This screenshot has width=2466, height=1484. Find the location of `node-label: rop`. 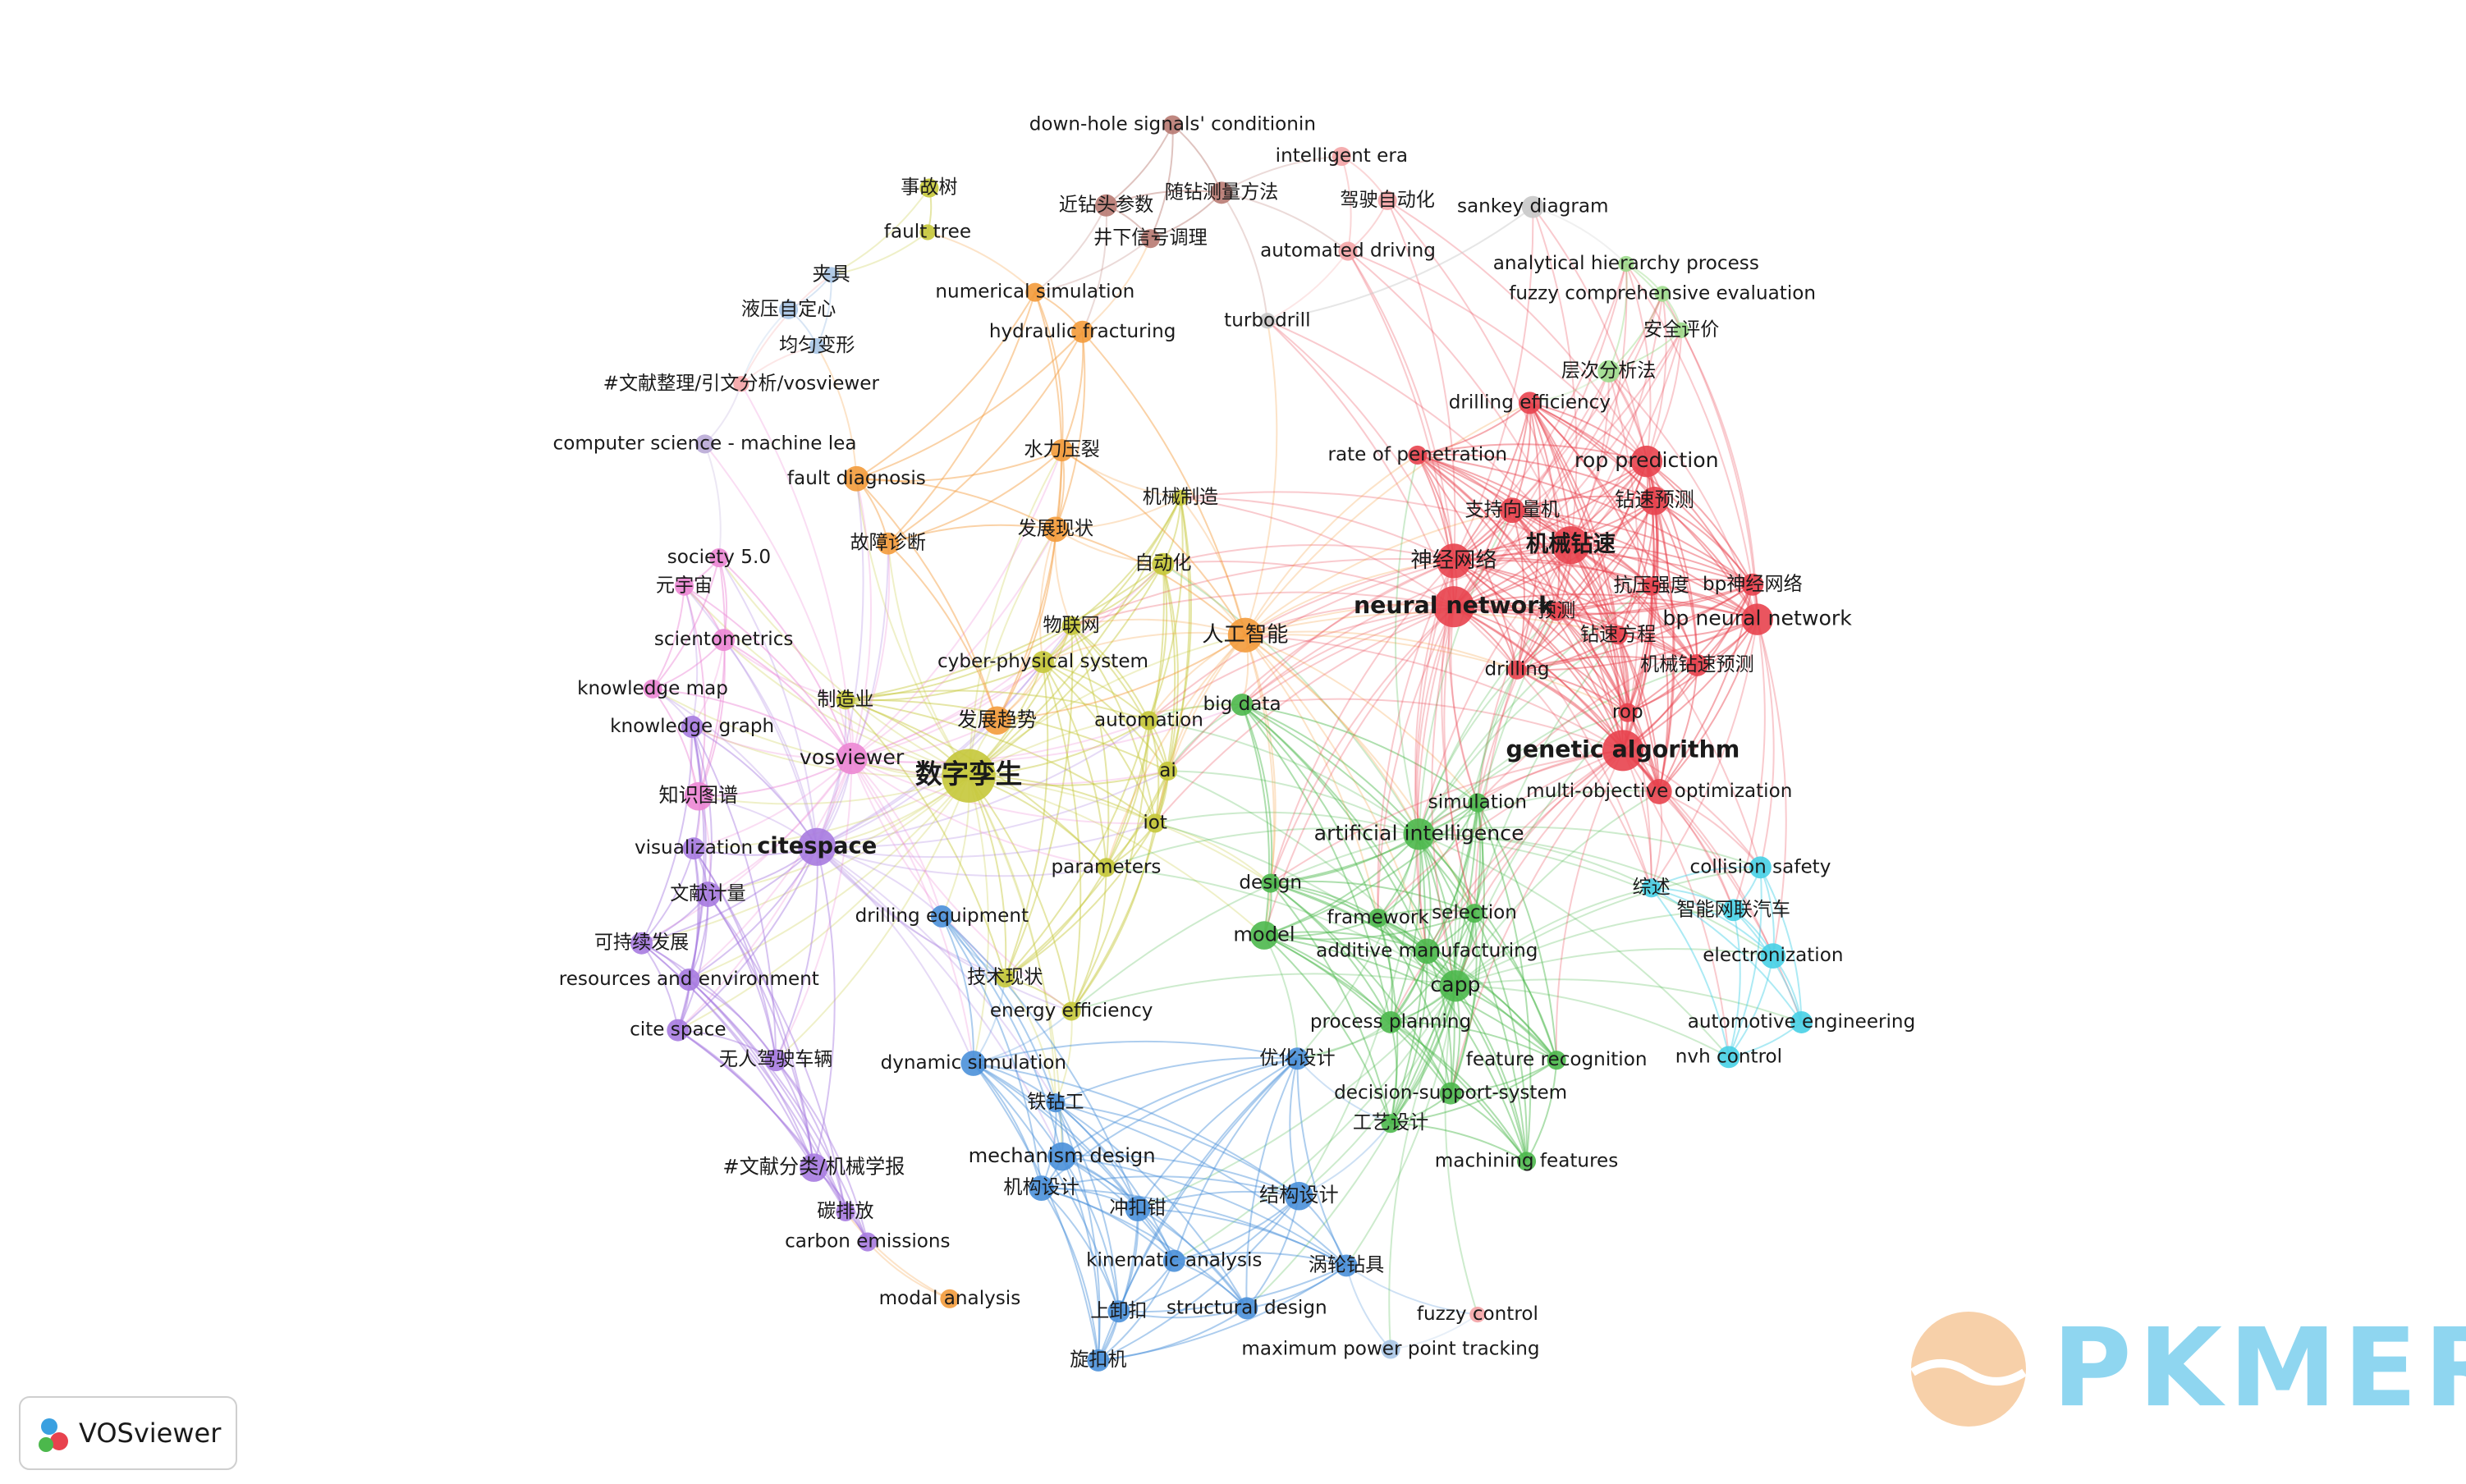

node-label: rop is located at coordinates (1627, 712).